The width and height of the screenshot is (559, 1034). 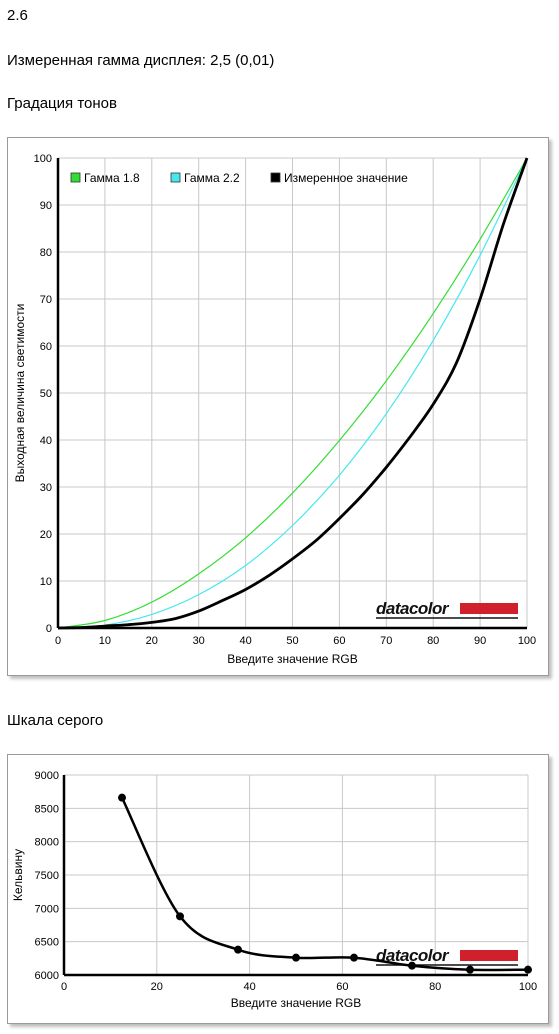 I want to click on y-tick-label: 20, so click(x=46, y=535).